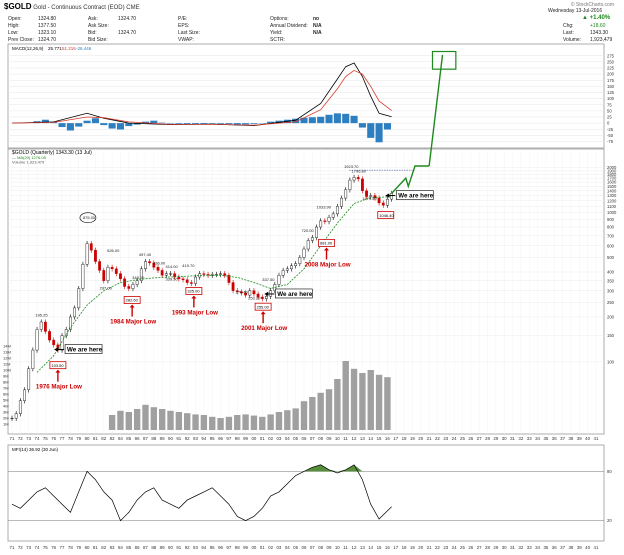 The width and height of the screenshot is (624, 555). Describe the element at coordinates (59, 387) in the screenshot. I see `major-low-label: 1976 Major Low` at that location.